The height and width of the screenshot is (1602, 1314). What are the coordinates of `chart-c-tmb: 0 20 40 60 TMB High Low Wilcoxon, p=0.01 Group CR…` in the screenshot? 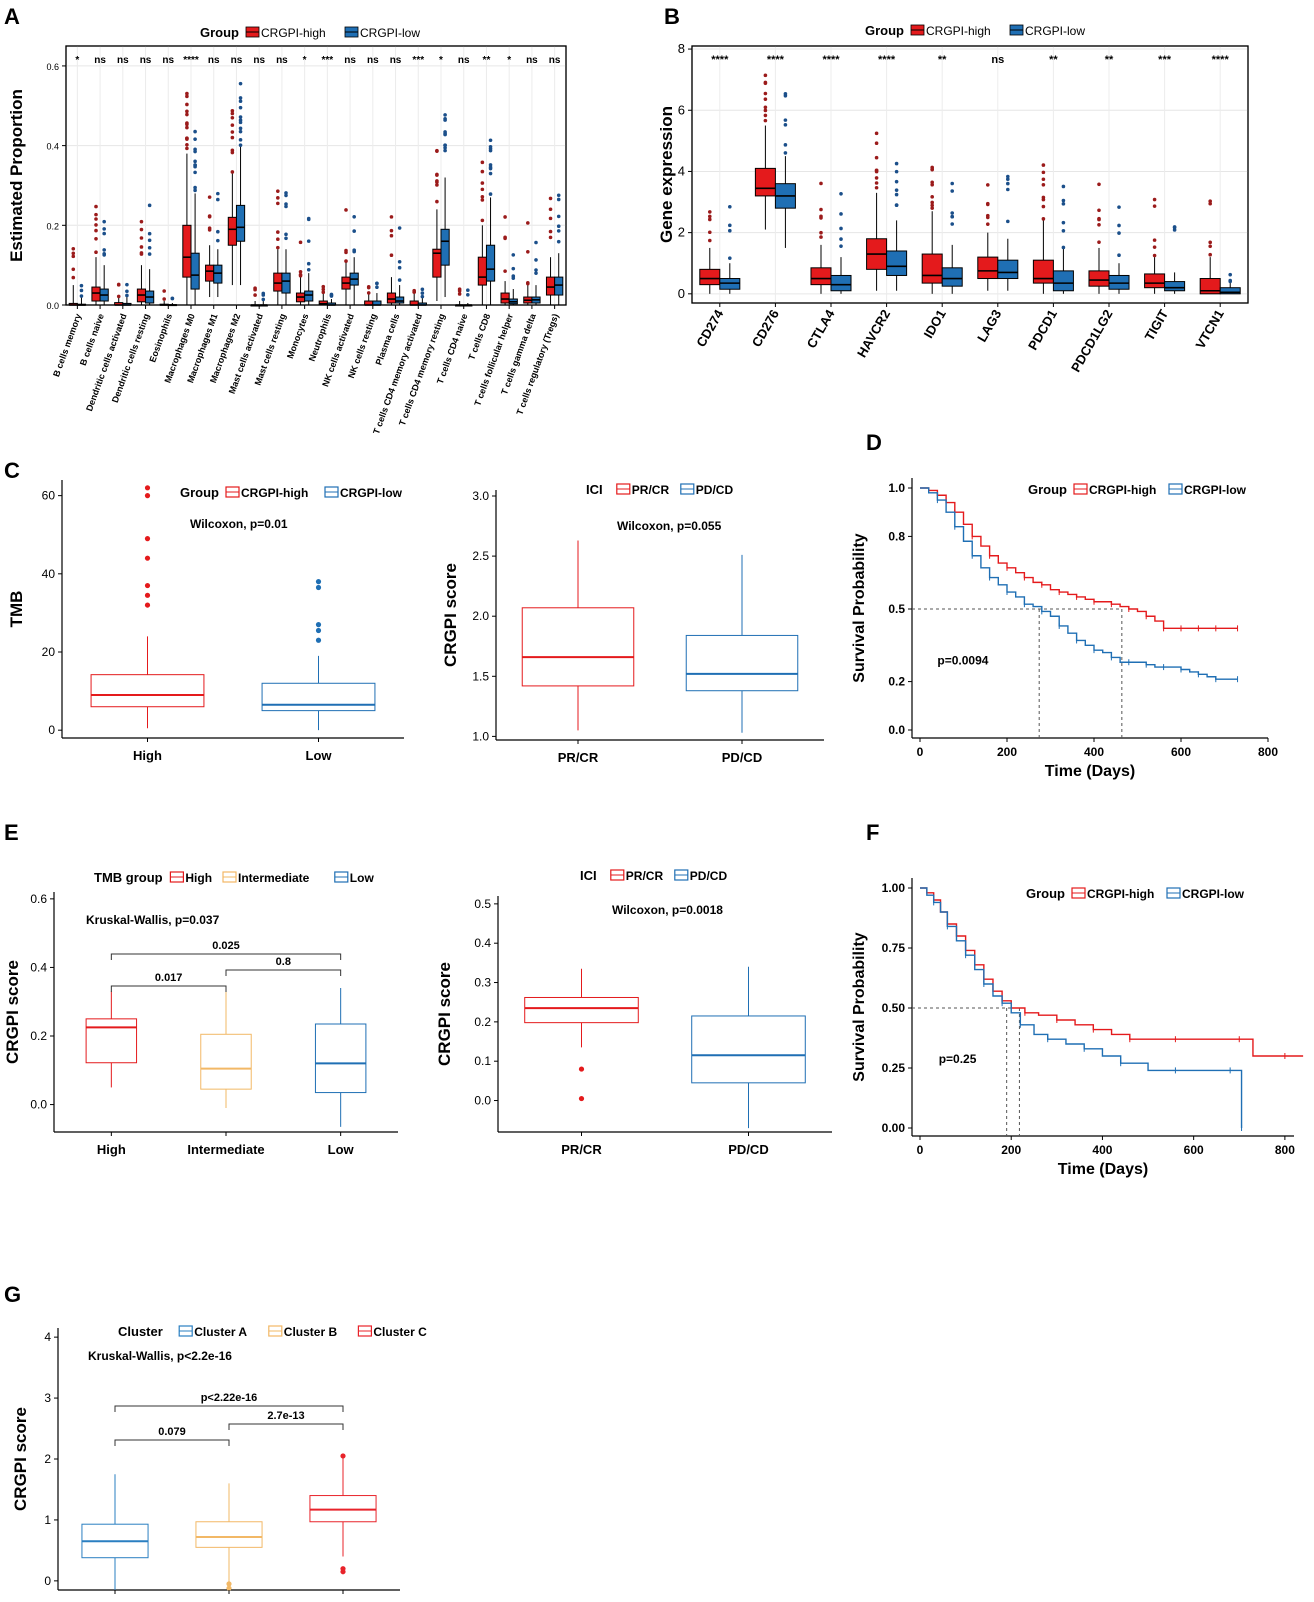 It's located at (205, 621).